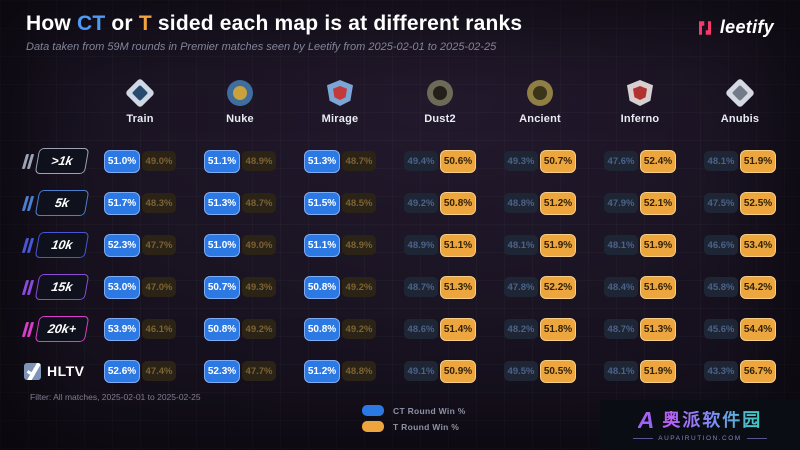 The height and width of the screenshot is (450, 800). Describe the element at coordinates (521, 203) in the screenshot. I see `ct-winrate-pill: 48.8%` at that location.